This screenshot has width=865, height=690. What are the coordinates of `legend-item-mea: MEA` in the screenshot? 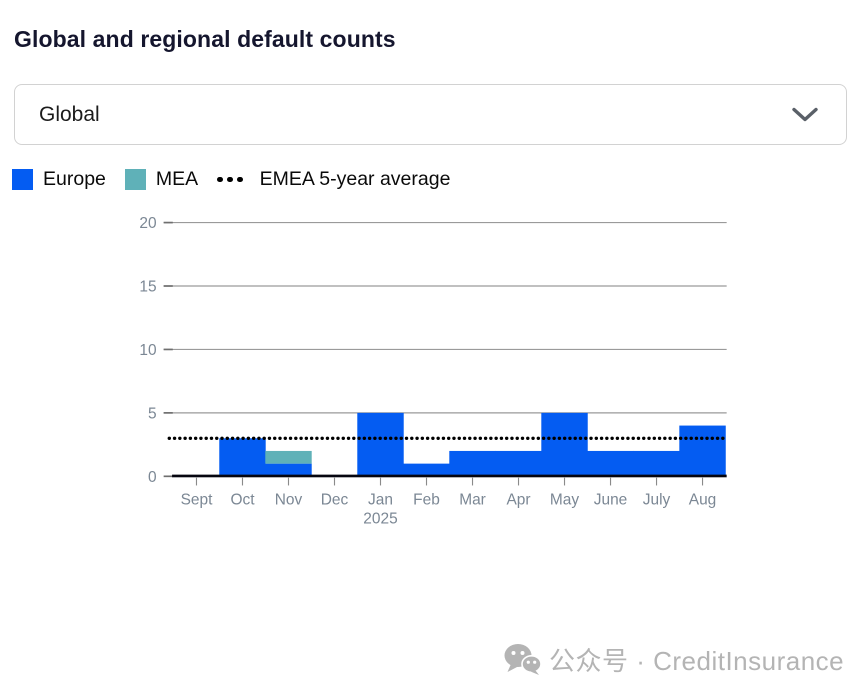 It's located at (161, 179).